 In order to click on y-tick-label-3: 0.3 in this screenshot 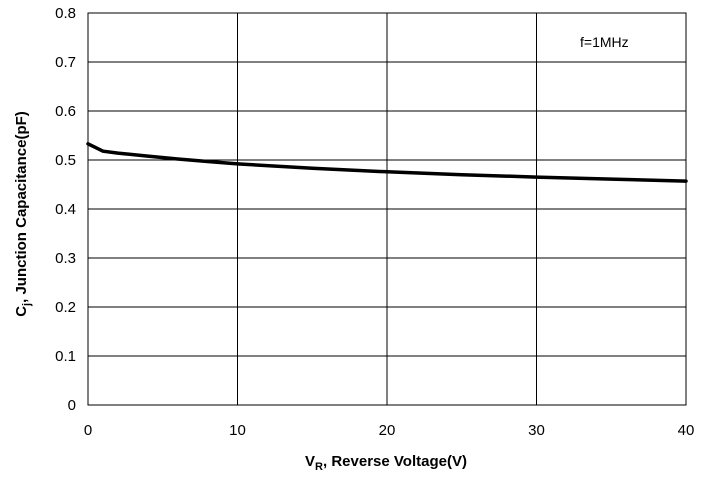, I will do `click(65, 258)`.